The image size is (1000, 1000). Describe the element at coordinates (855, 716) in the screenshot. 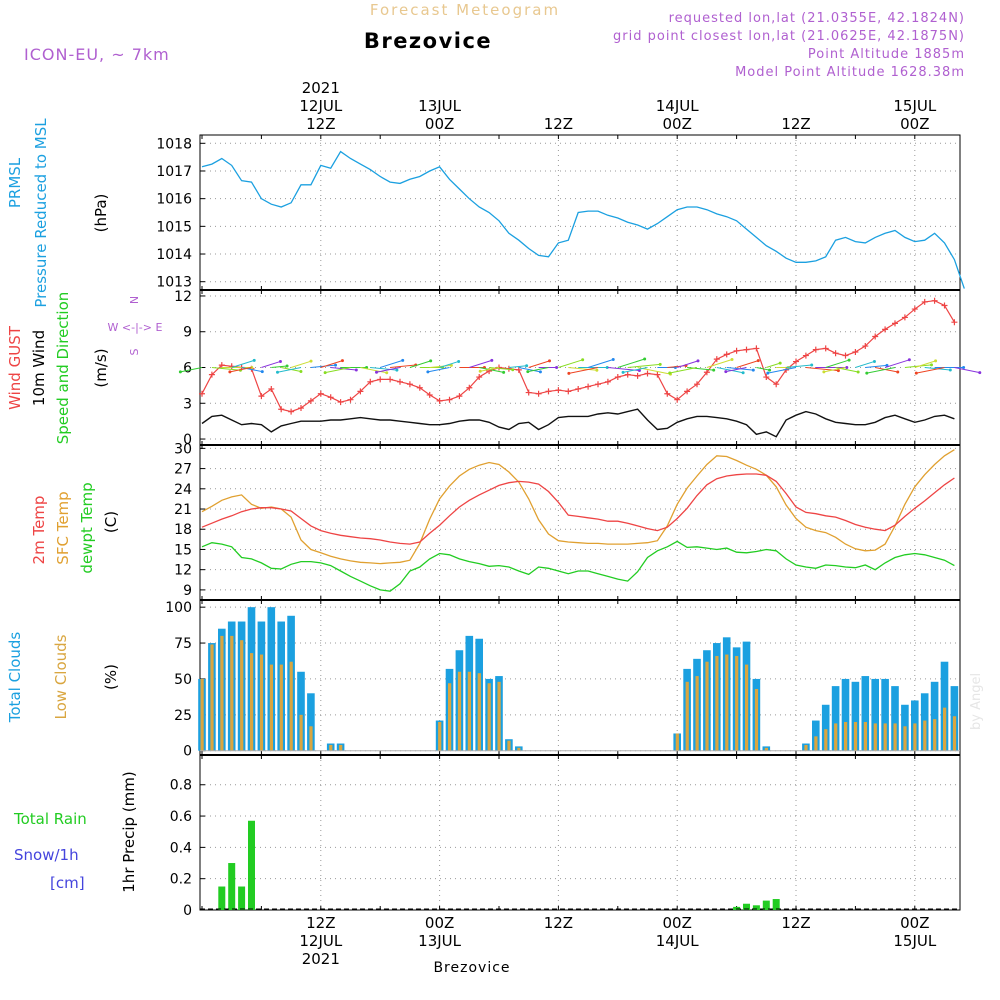

I see `total-cloud-bar` at that location.